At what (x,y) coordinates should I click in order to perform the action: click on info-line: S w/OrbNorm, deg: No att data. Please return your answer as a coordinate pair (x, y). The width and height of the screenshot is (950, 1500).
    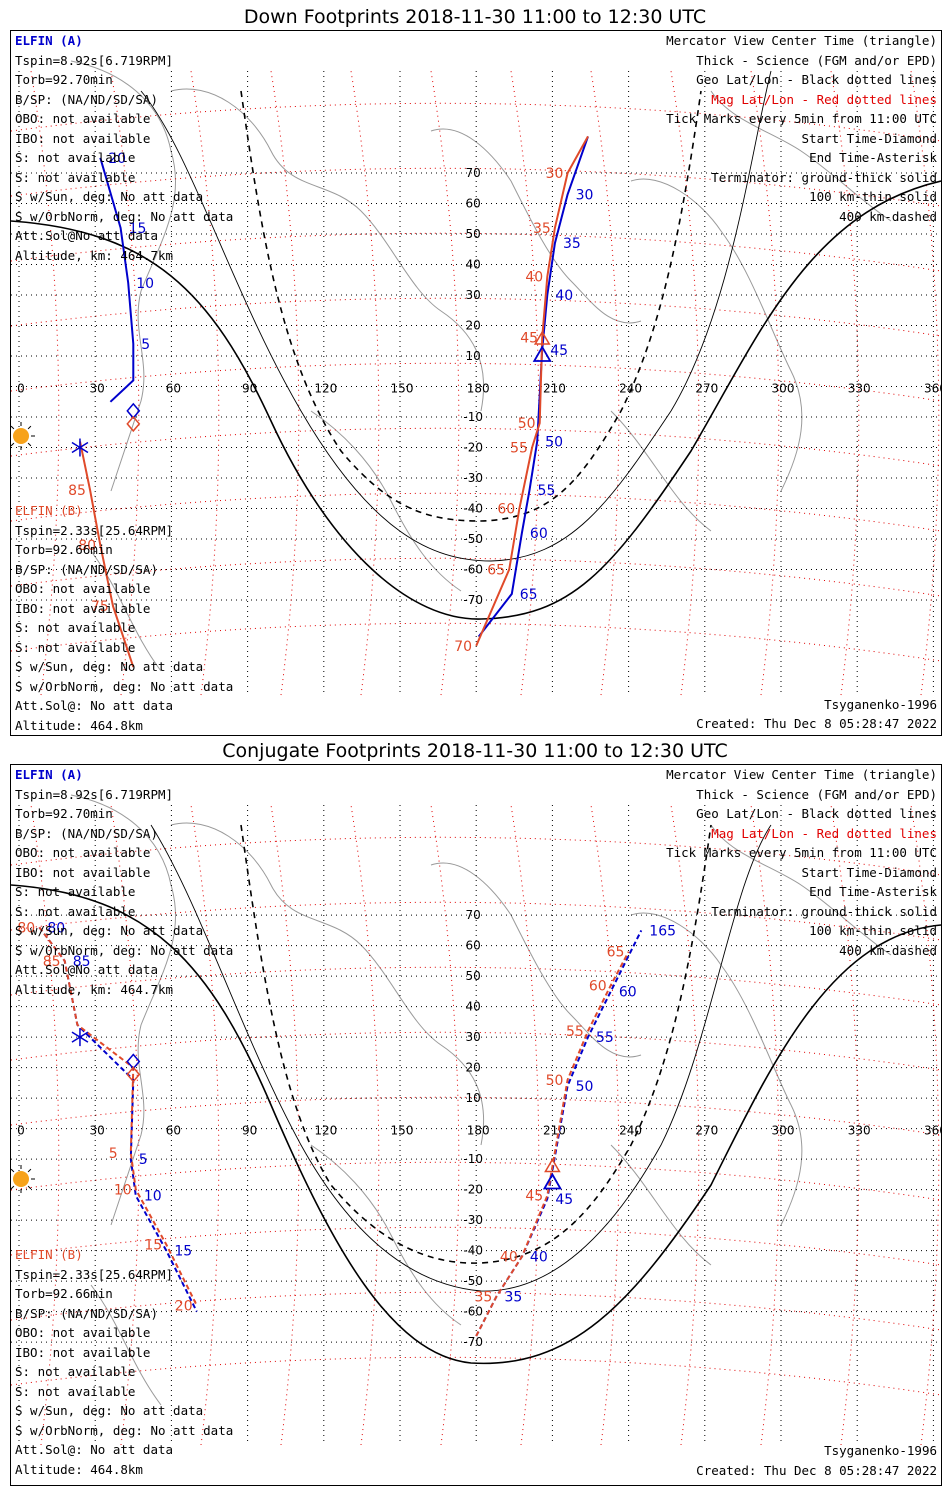
    Looking at the image, I should click on (124, 950).